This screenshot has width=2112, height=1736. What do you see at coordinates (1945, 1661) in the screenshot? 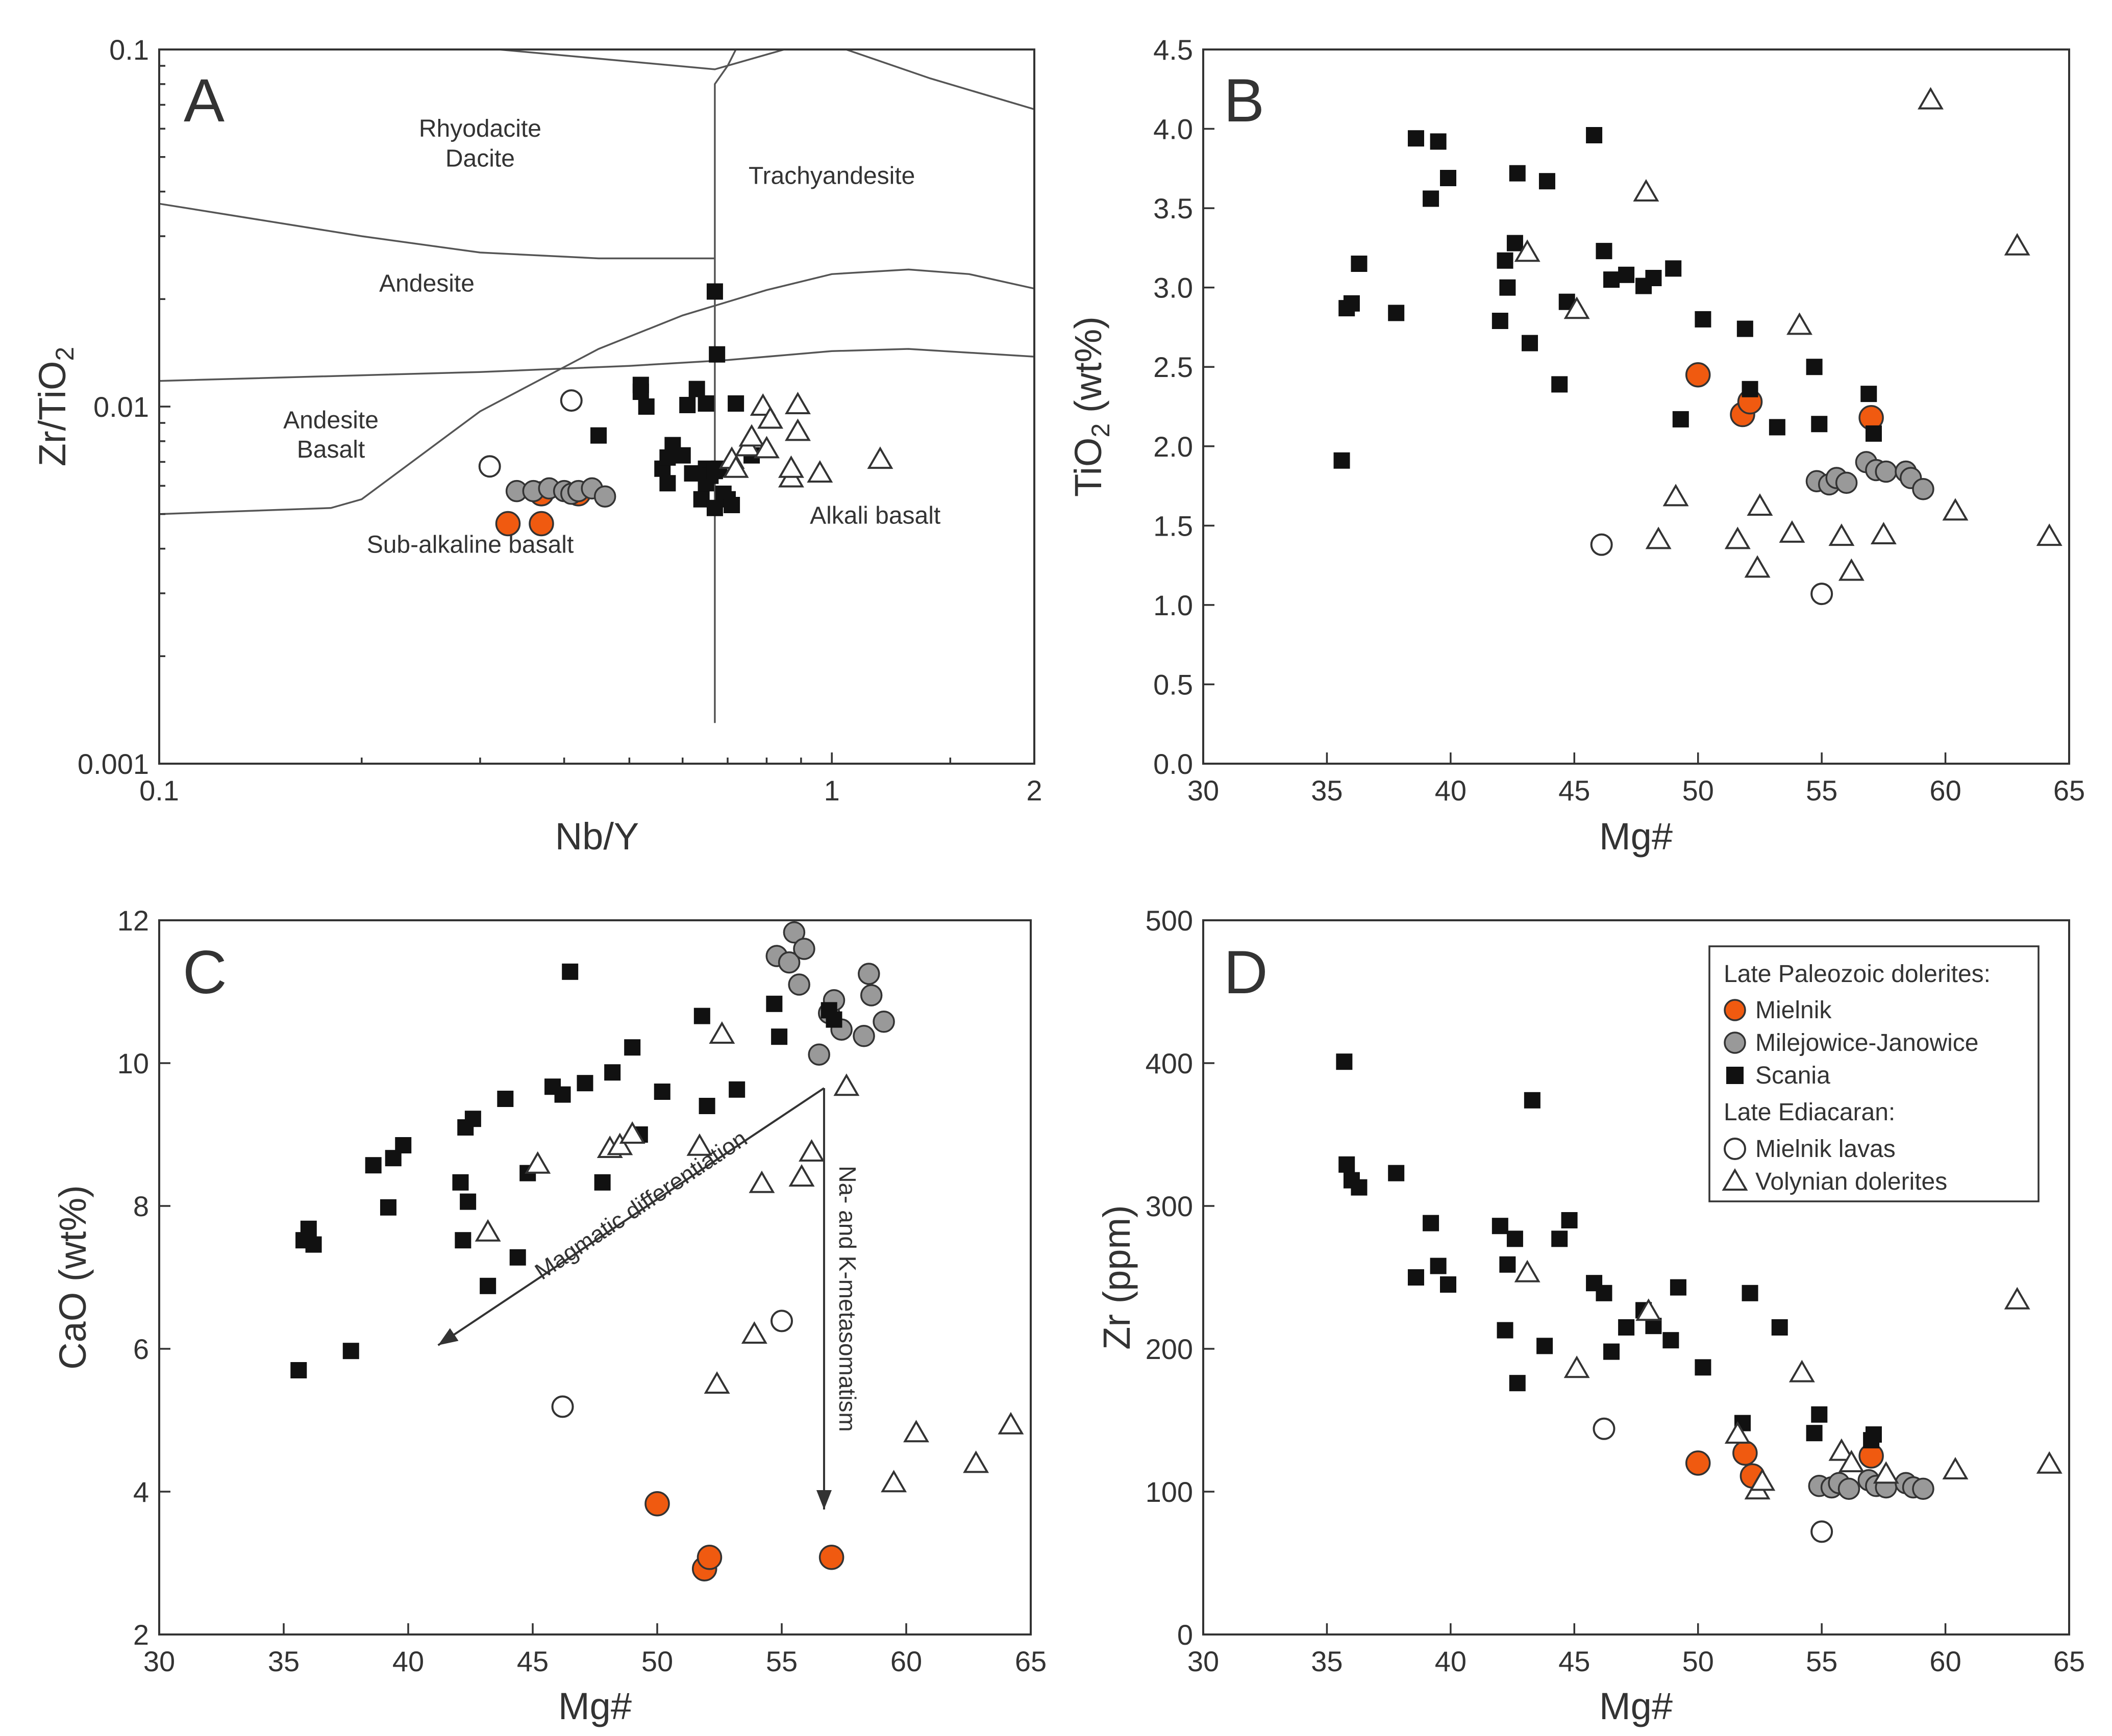
I see `x-tick-label: 60` at bounding box center [1945, 1661].